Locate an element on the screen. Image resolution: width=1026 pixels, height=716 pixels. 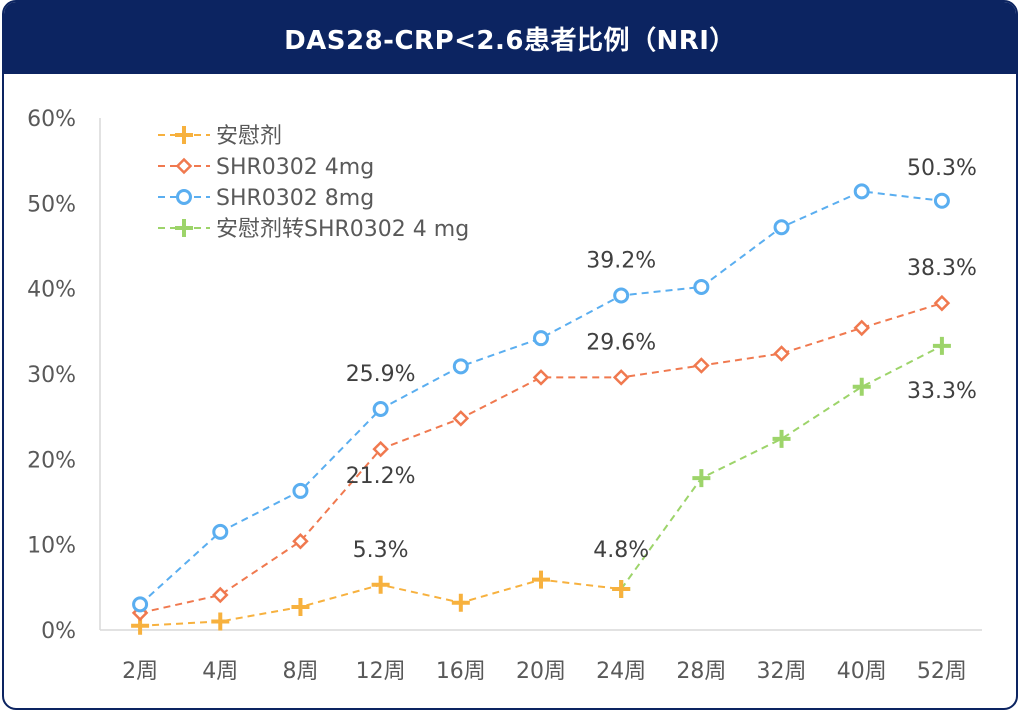
data-label: 5.3% is located at coordinates (381, 550).